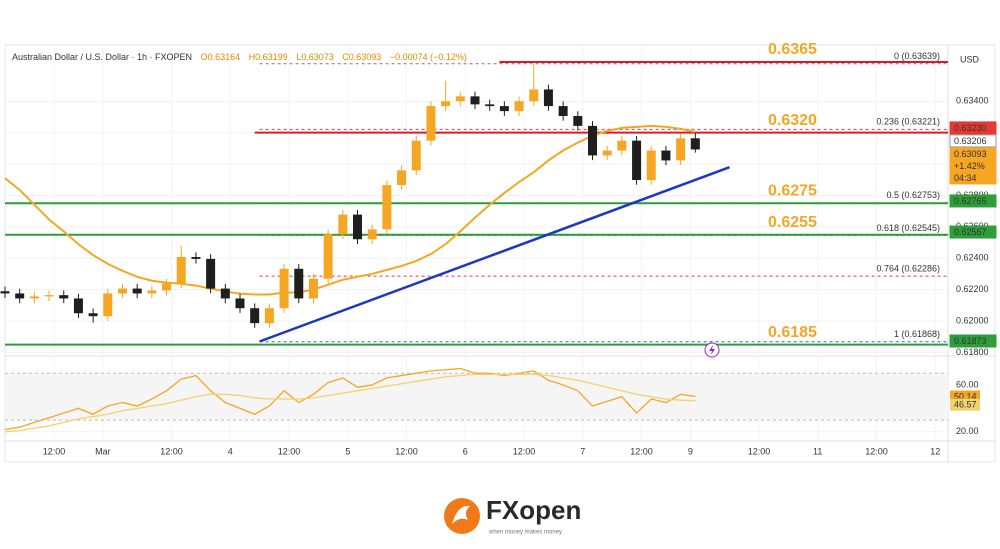 The width and height of the screenshot is (1000, 549). What do you see at coordinates (935, 451) in the screenshot?
I see `x-tick-label: 12` at bounding box center [935, 451].